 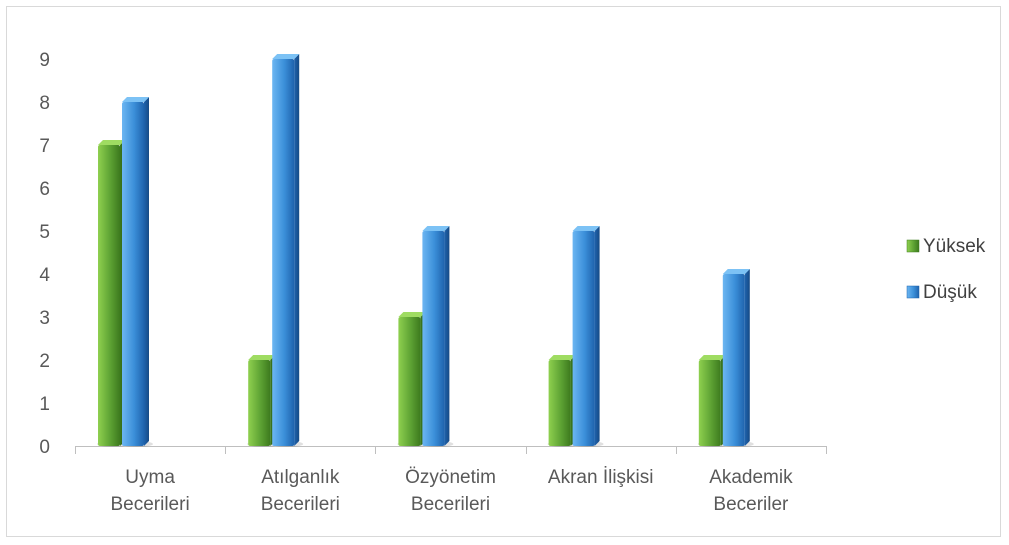 I want to click on legend-swatch-yuksek, so click(x=913, y=246).